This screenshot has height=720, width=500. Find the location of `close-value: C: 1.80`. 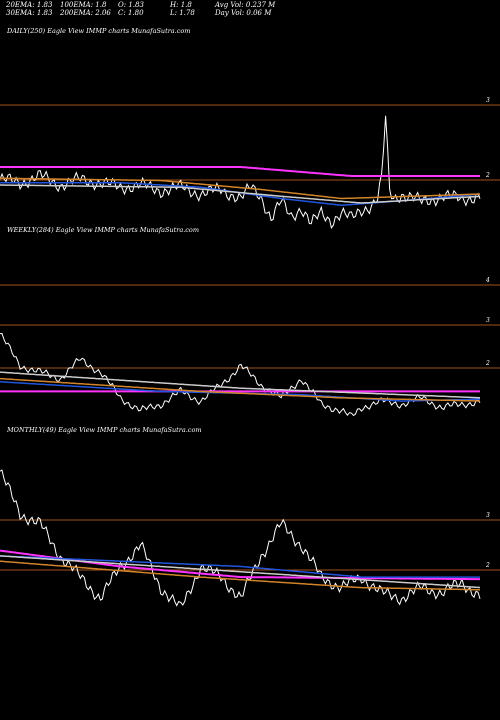

close-value: C: 1.80 is located at coordinates (131, 13).